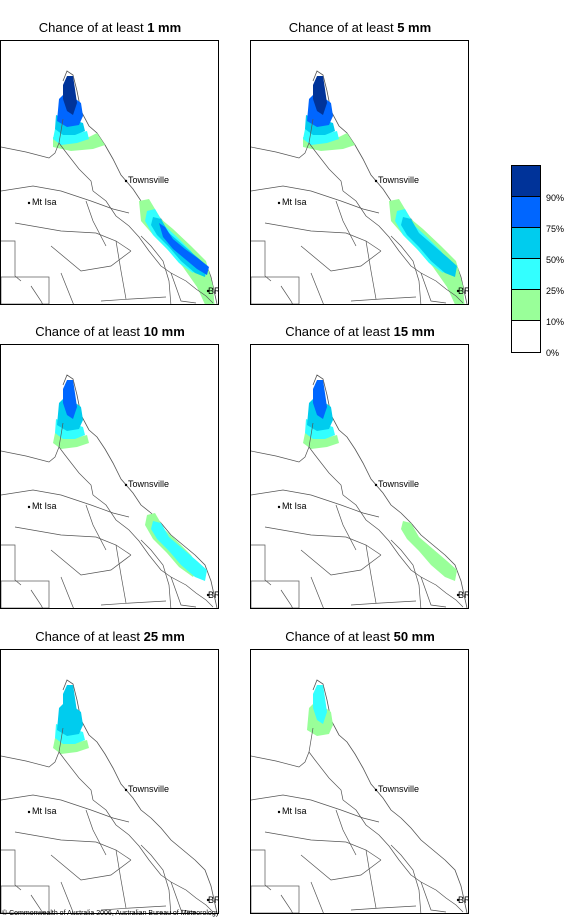  Describe the element at coordinates (360, 636) in the screenshot. I see `panel-title: Chance of at least 50 mm` at that location.